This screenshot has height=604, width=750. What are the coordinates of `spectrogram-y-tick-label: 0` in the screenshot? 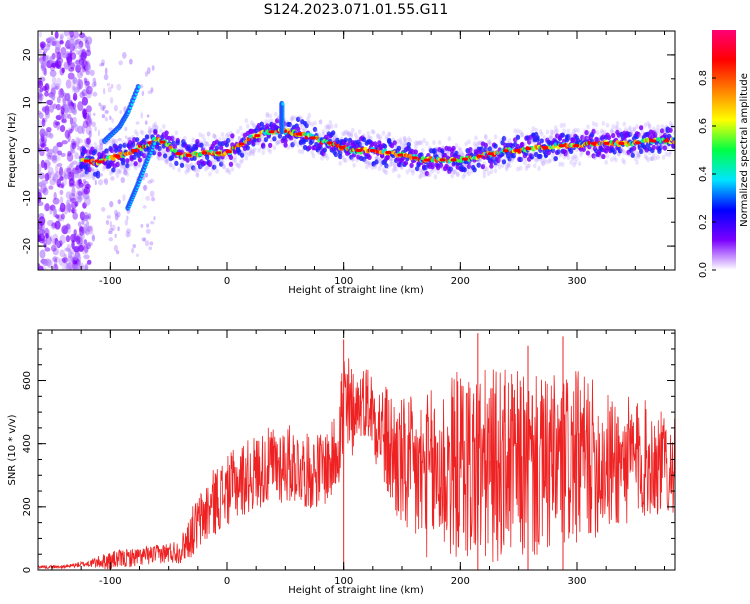 It's located at (27, 150).